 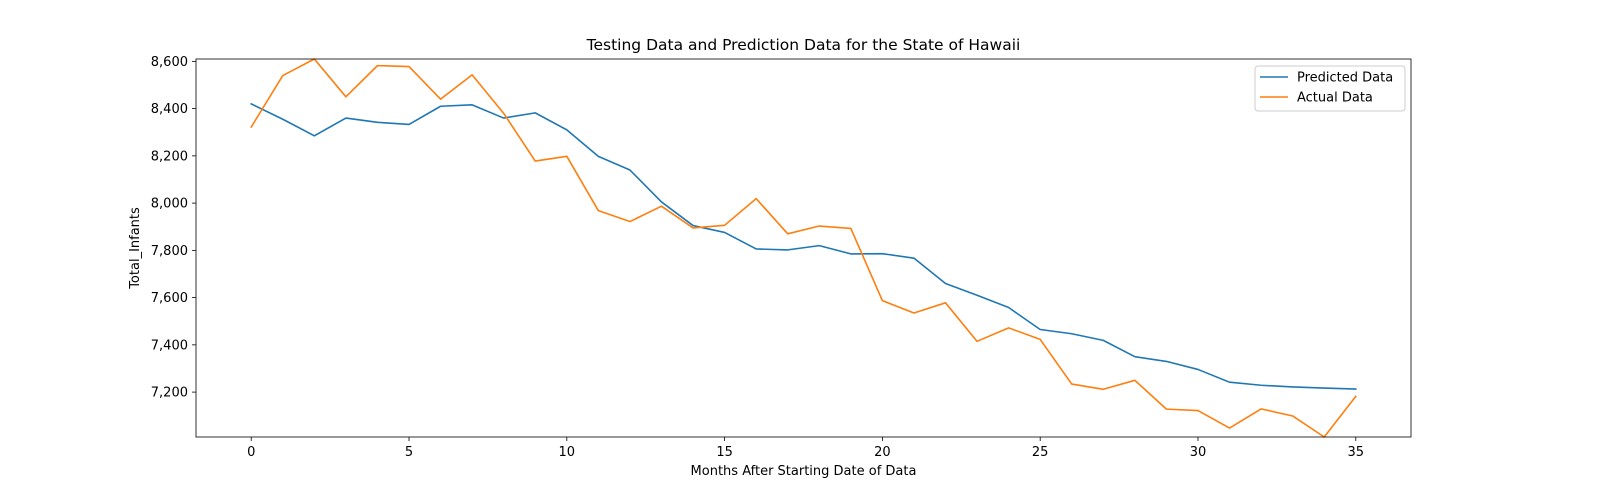 I want to click on legend: Predicted Data Actual Data, so click(x=1330, y=88).